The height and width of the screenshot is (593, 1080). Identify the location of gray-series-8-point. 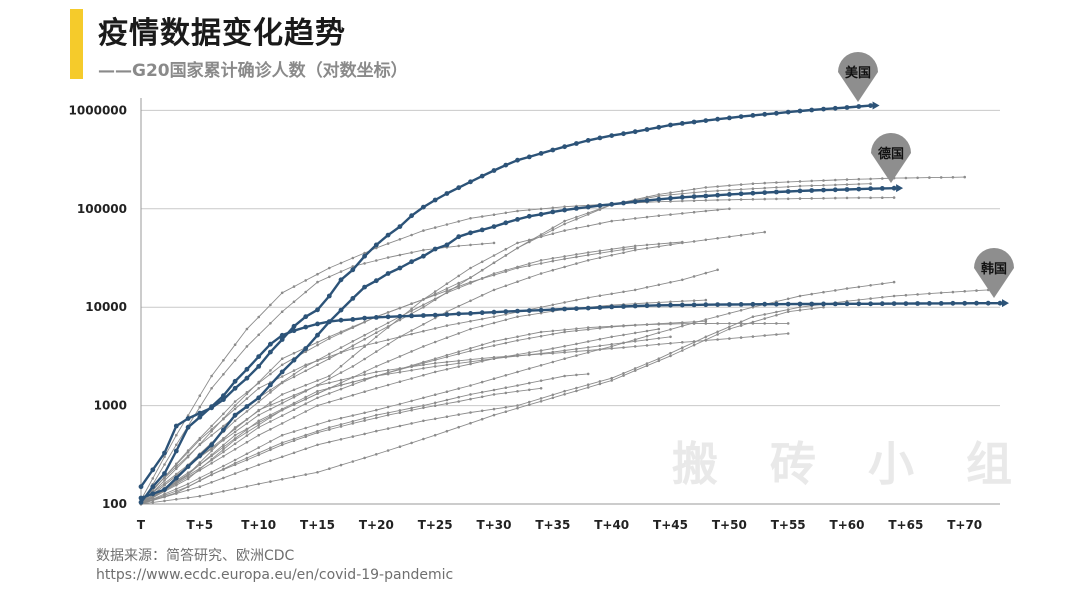
(376, 366).